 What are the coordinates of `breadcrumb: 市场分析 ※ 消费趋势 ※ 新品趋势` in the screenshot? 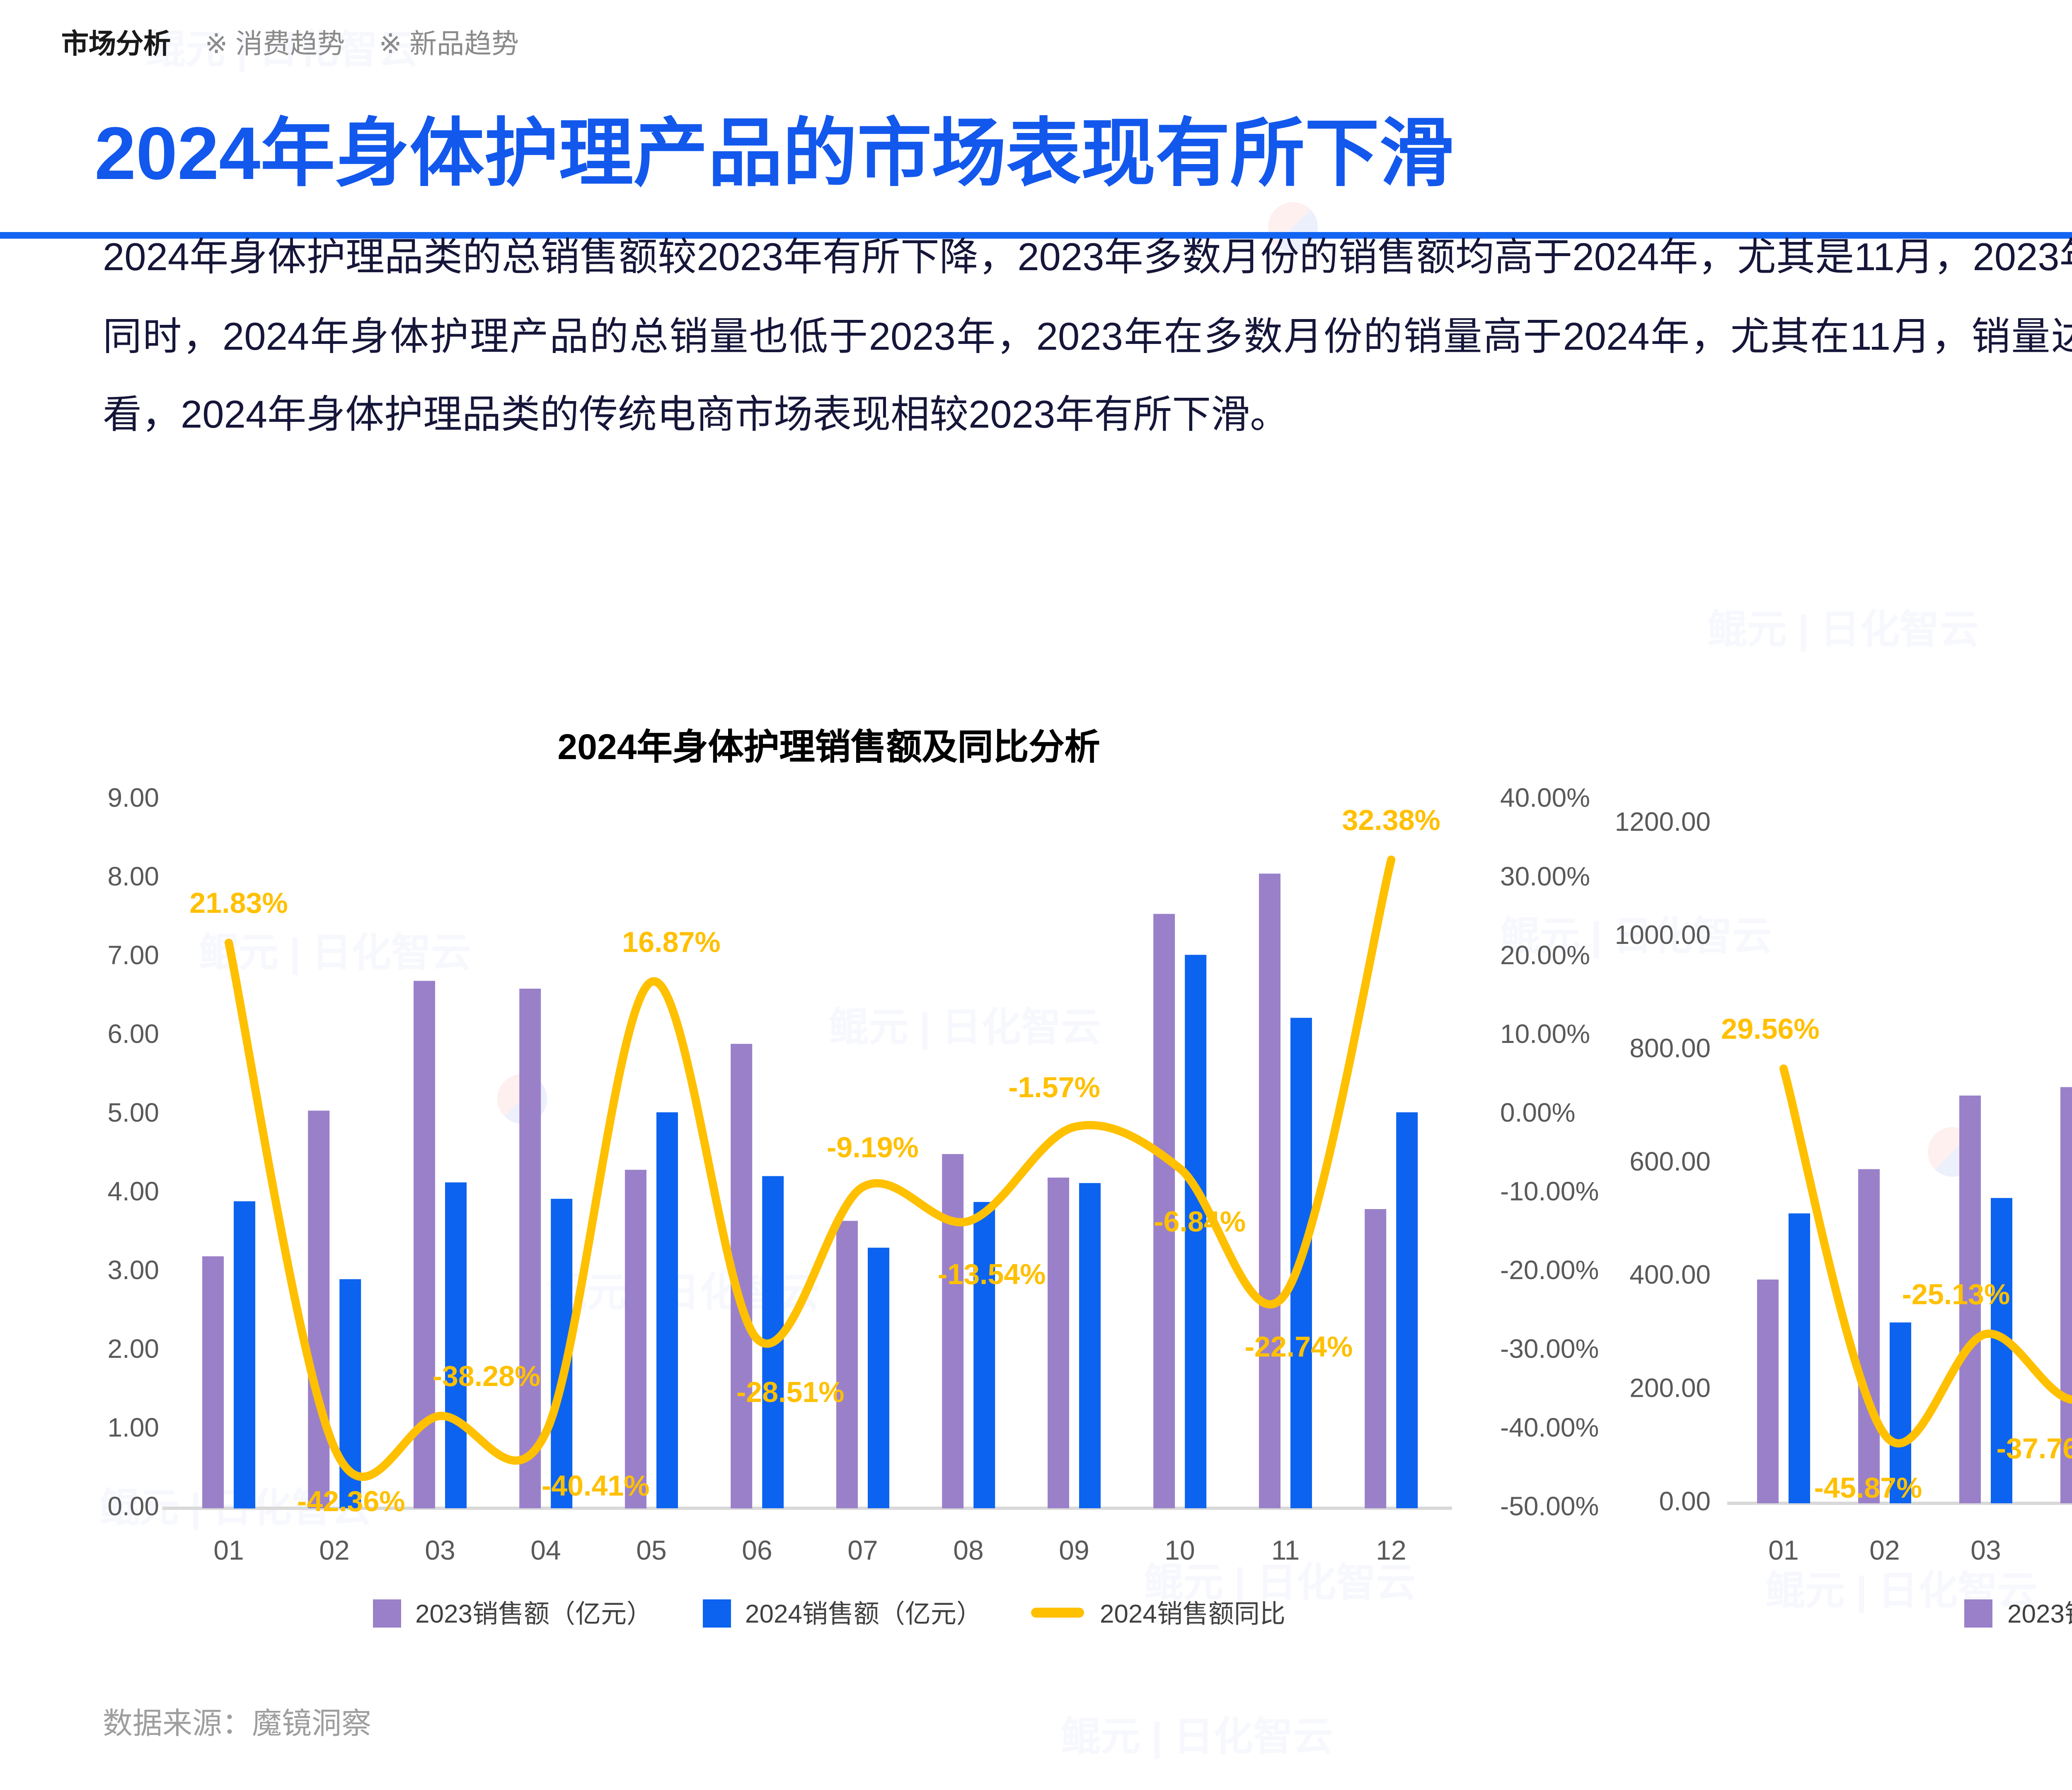 It's located at (290, 42).